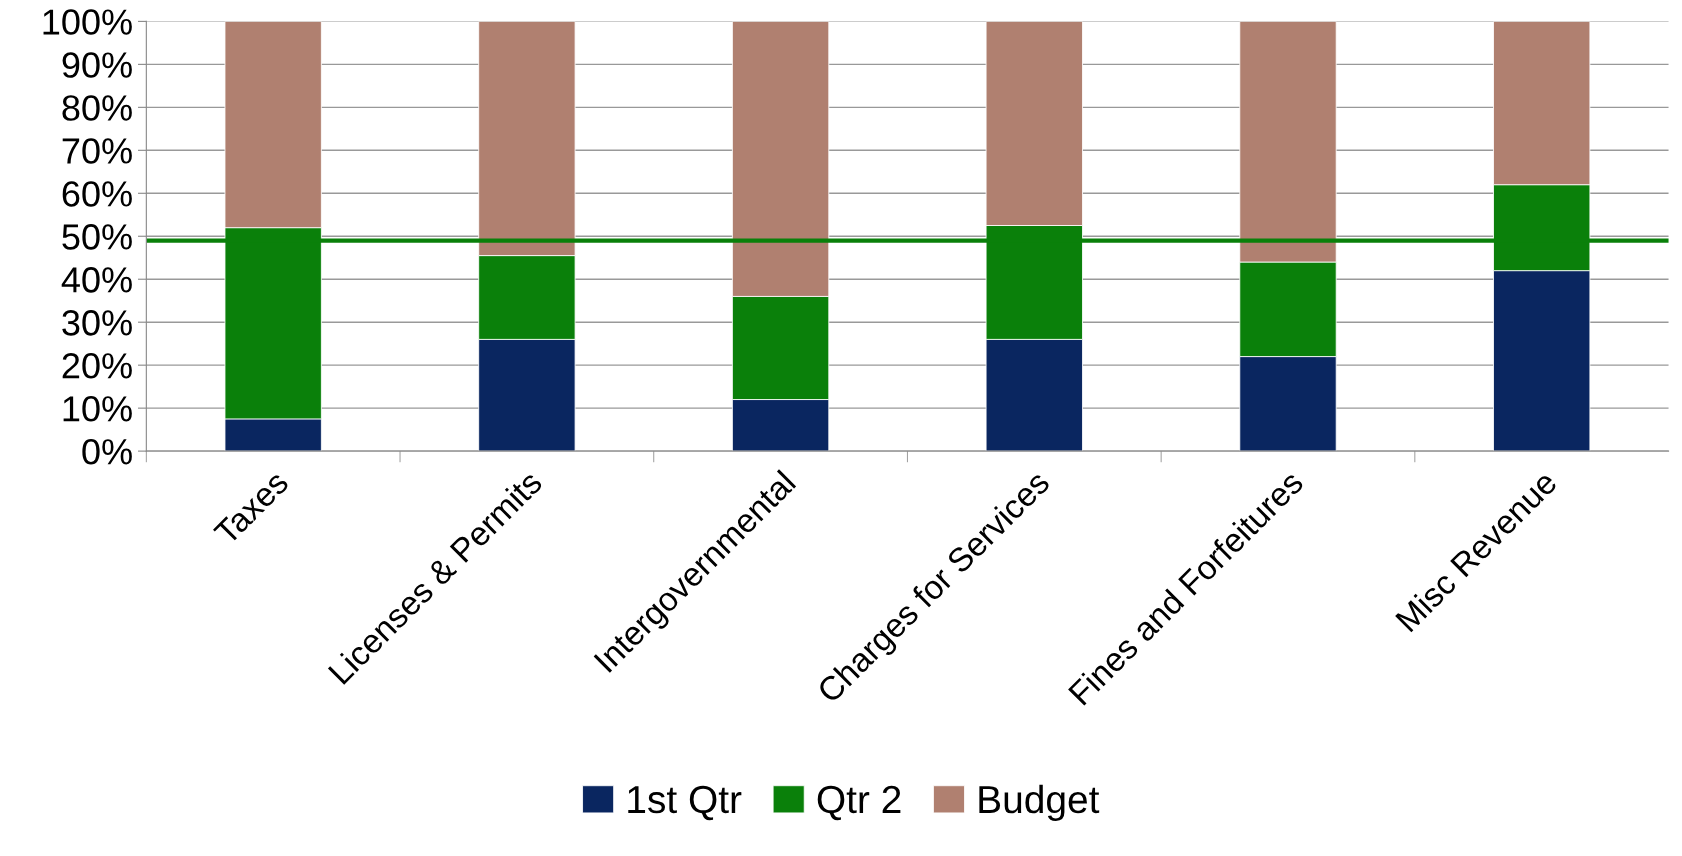 The width and height of the screenshot is (1682, 856). What do you see at coordinates (97, 237) in the screenshot?
I see `y-tick-label: 50%` at bounding box center [97, 237].